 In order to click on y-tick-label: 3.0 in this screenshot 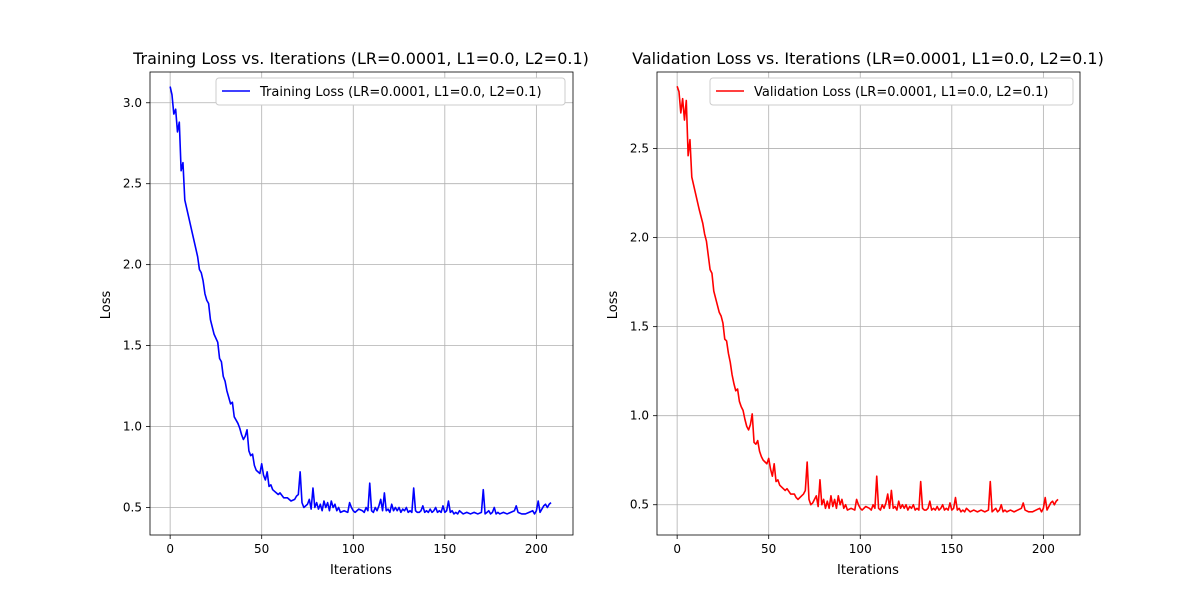, I will do `click(132, 103)`.